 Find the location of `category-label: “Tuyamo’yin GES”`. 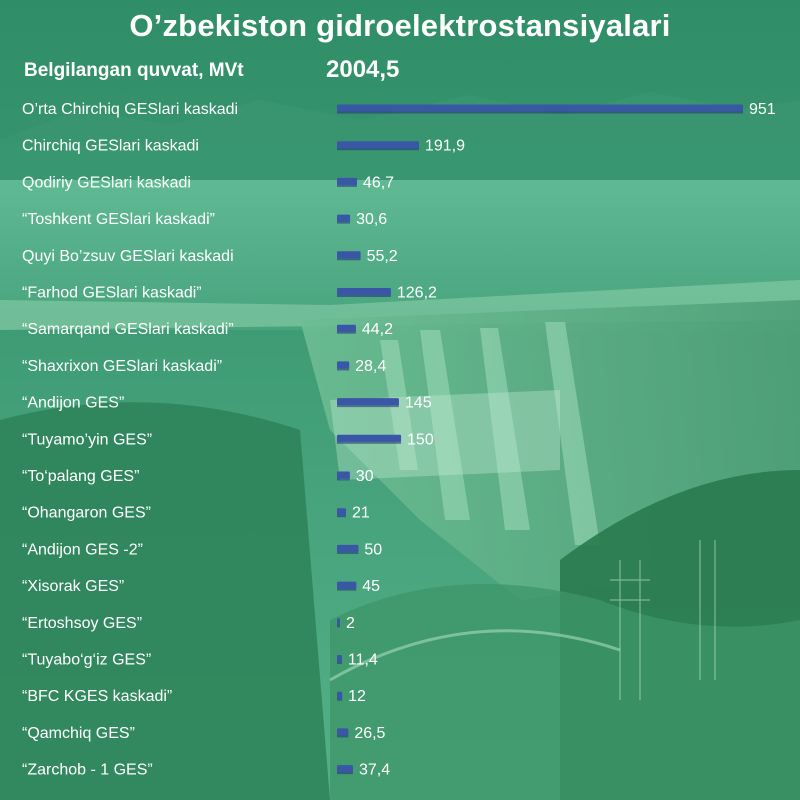

category-label: “Tuyamo’yin GES” is located at coordinates (87, 439).